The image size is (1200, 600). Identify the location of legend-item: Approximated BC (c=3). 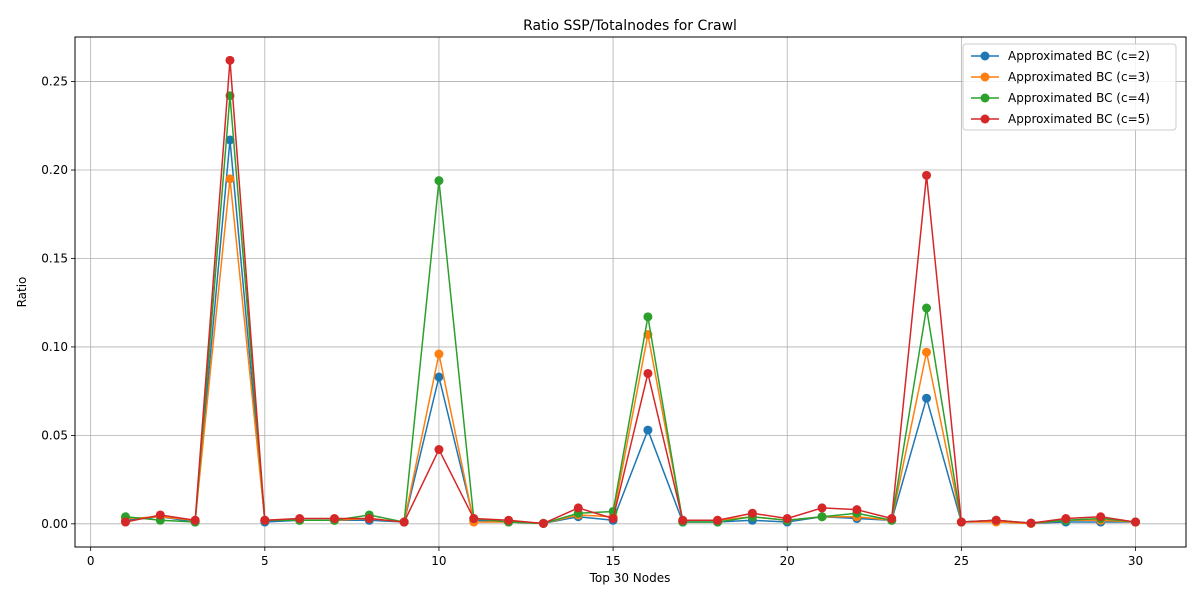
(1060, 77).